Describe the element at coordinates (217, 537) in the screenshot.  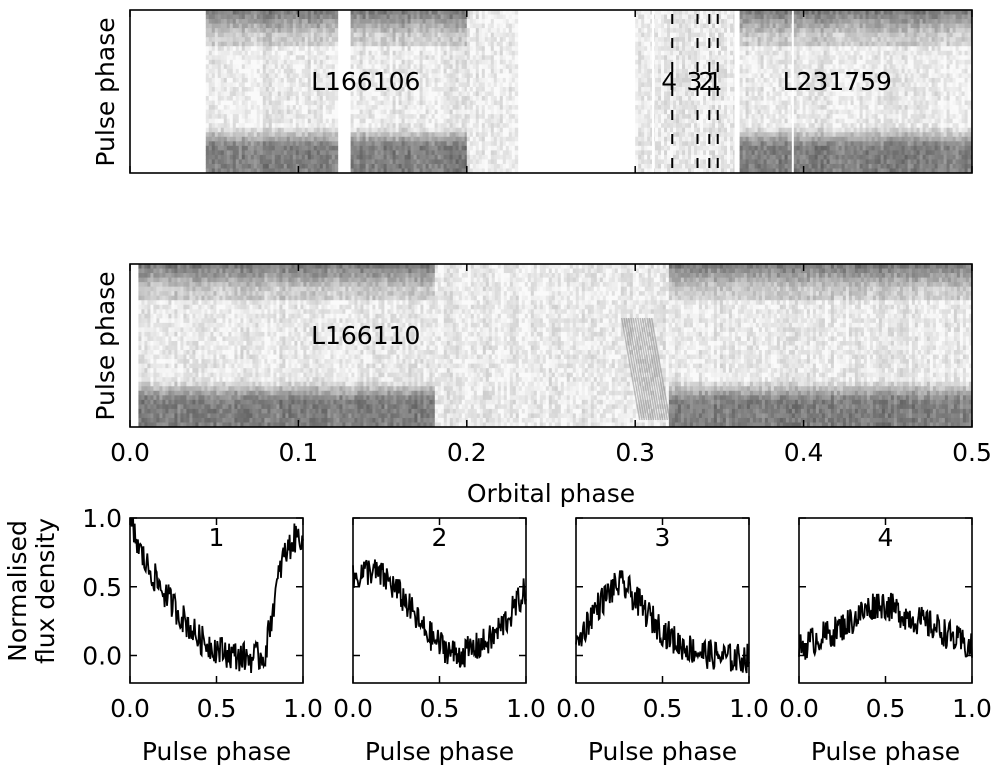
I see `profile-title-1: 1` at that location.